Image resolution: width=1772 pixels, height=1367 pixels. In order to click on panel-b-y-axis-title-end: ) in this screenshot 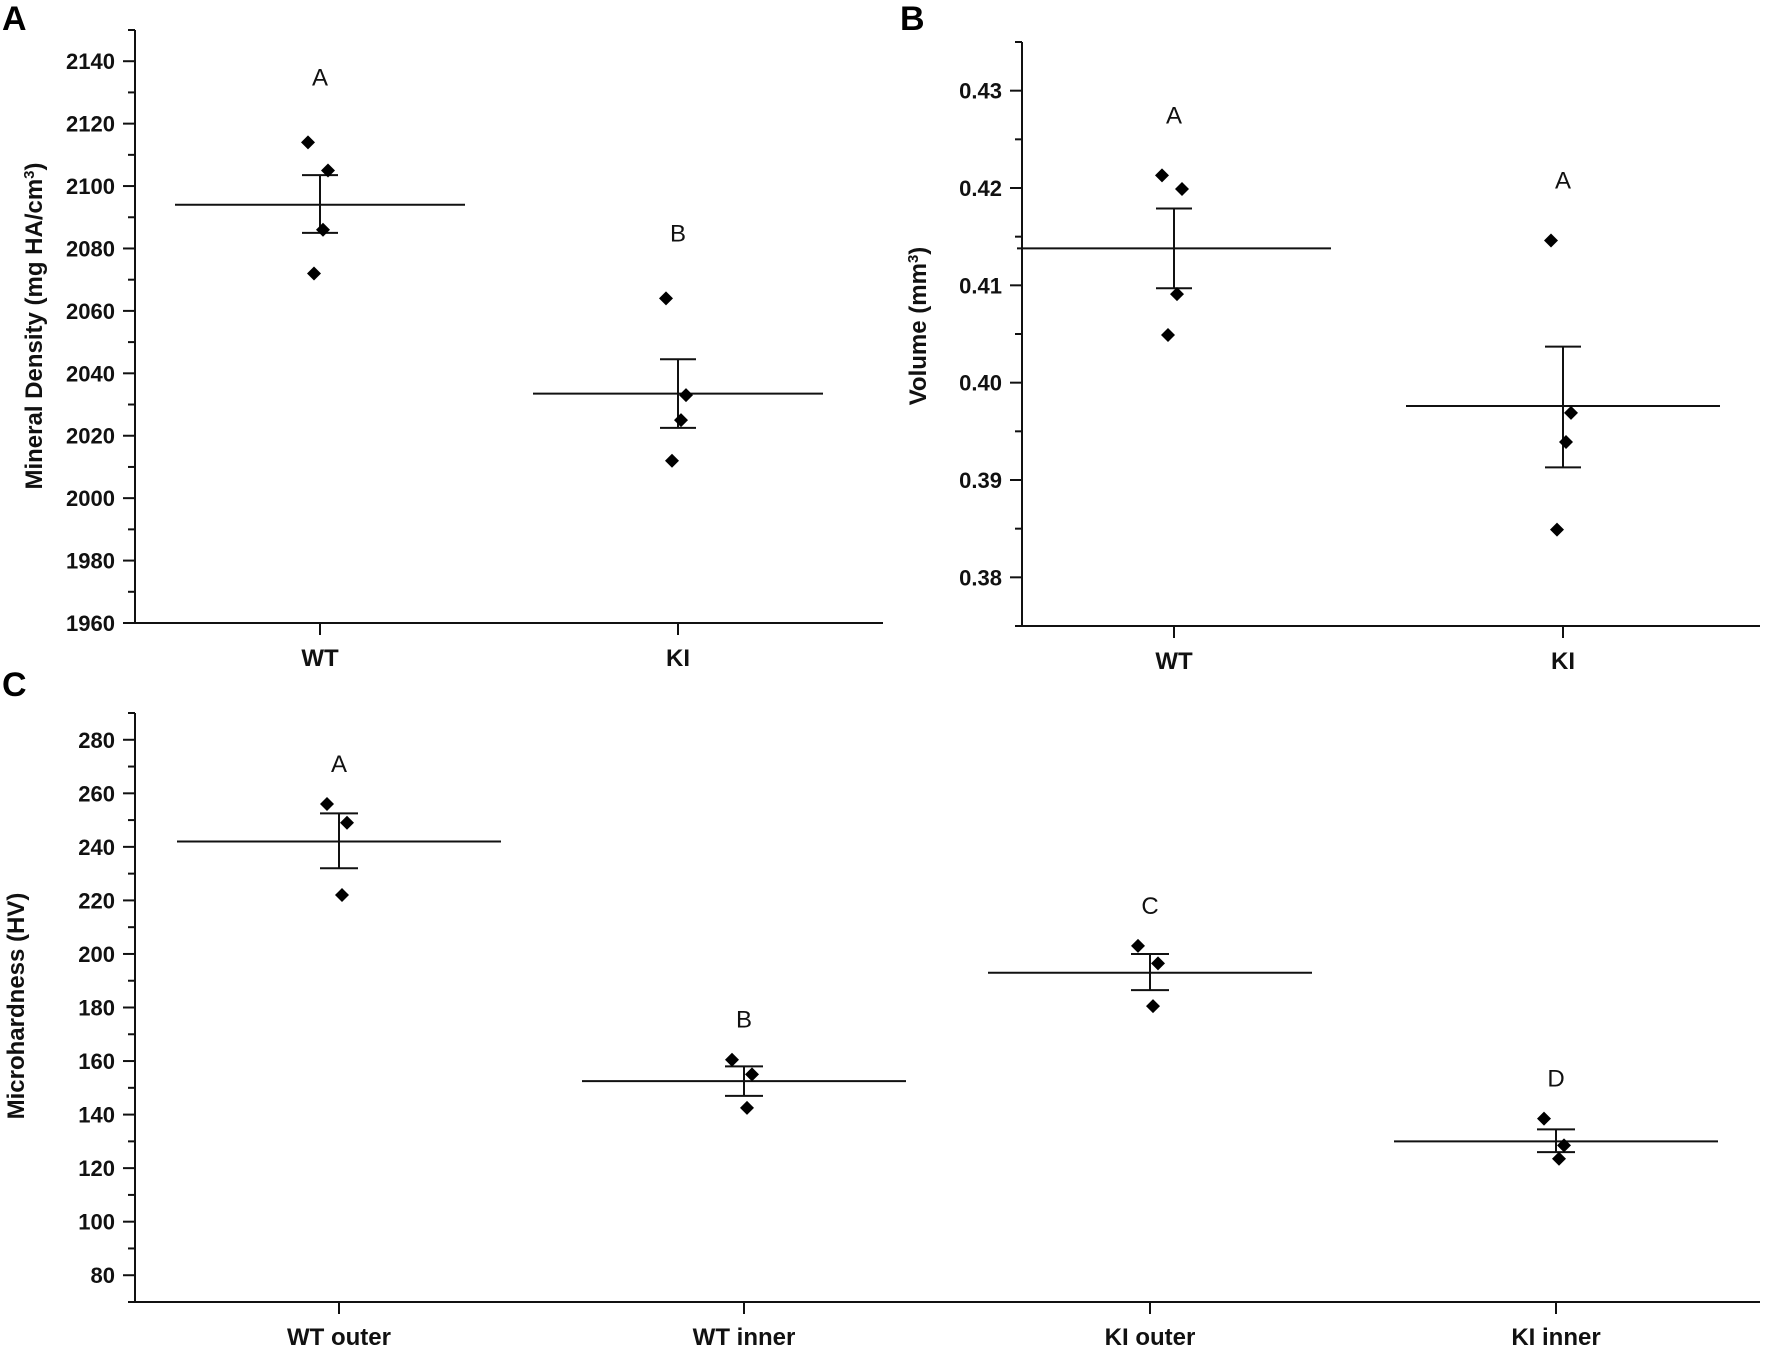, I will do `click(918, 251)`.